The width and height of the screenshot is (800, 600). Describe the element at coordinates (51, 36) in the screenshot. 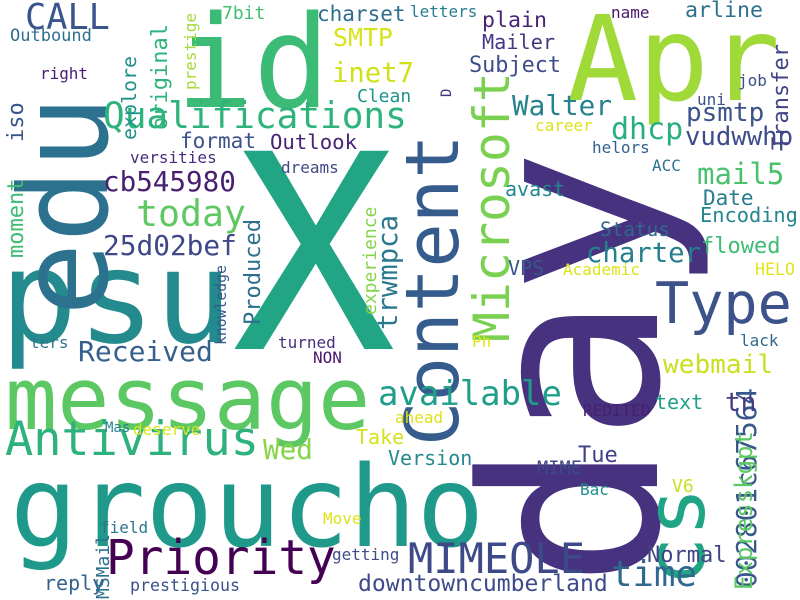

I see `cloud-word: Outbound` at that location.